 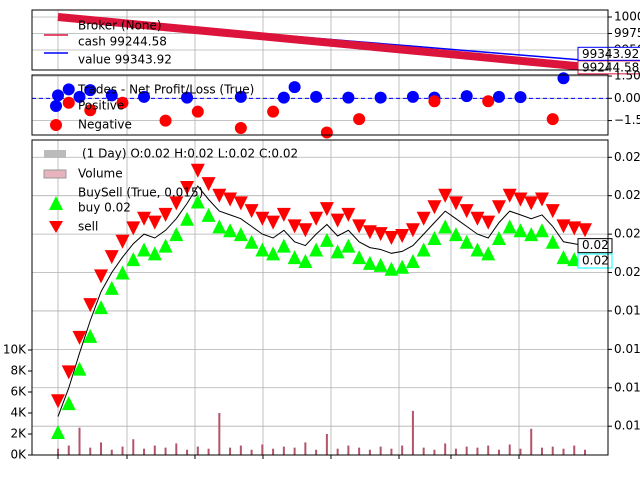 What do you see at coordinates (627, 98) in the screenshot?
I see `y-tick-label: 0.00` at bounding box center [627, 98].